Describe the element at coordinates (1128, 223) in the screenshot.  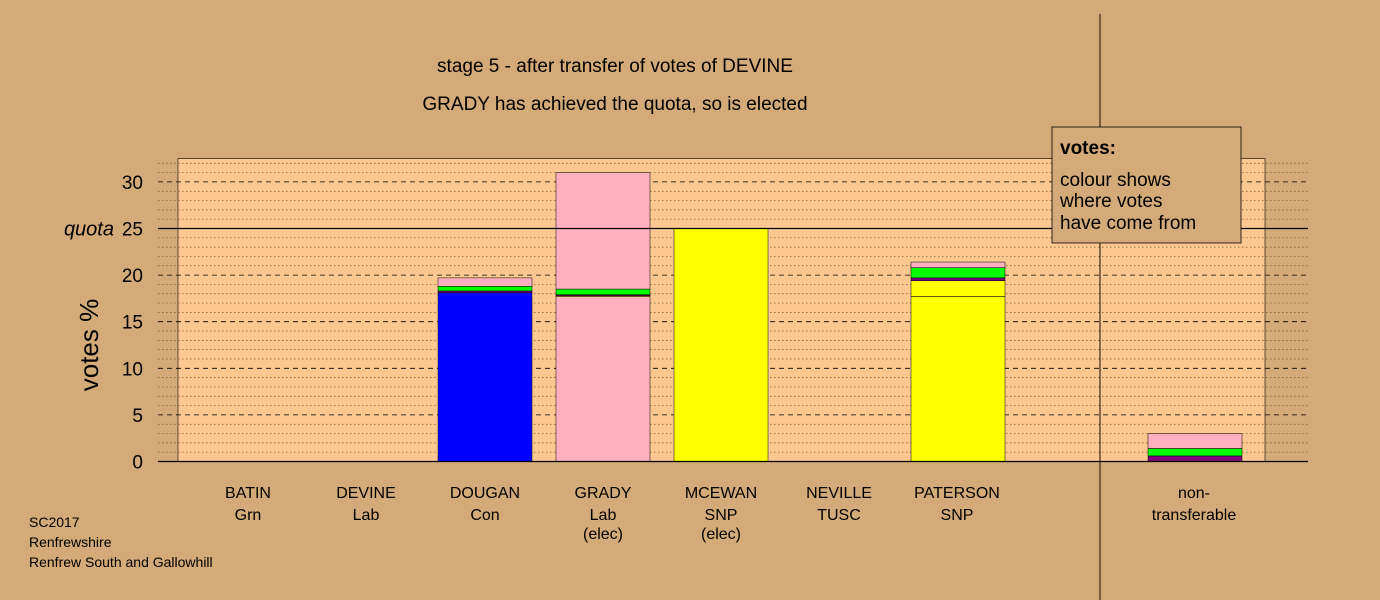
I see `legend-text: have come from` at that location.